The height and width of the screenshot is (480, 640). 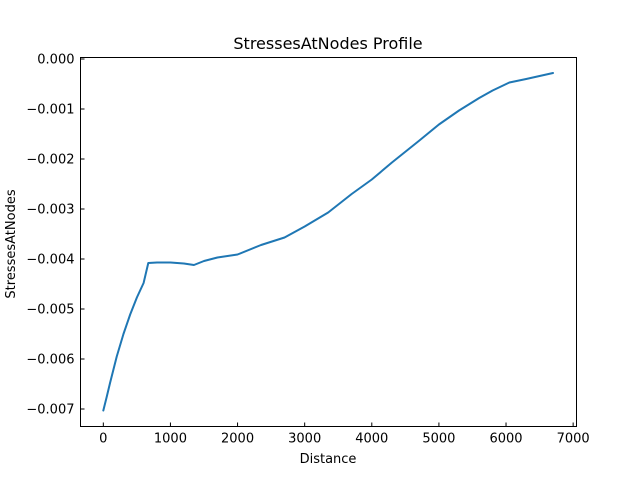 I want to click on x-axis-ticks: 0 1000 2000 3000 4000 5000 6000 7000, so click(x=344, y=434).